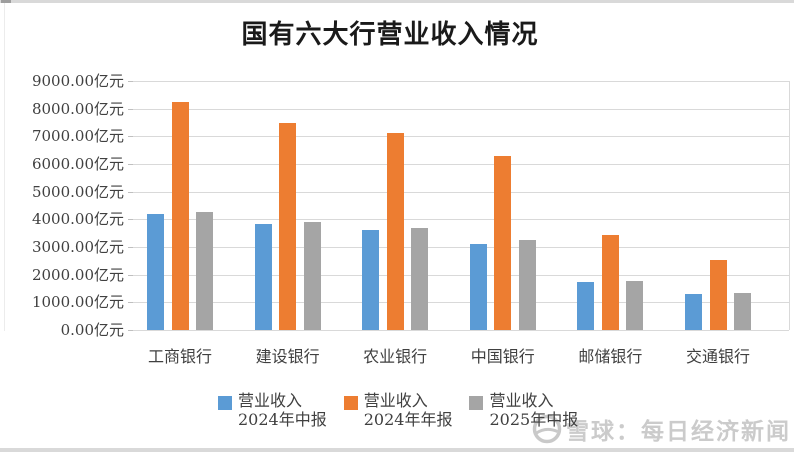 The image size is (794, 452). I want to click on bar-中国银行-营业收入2024年年报, so click(503, 242).